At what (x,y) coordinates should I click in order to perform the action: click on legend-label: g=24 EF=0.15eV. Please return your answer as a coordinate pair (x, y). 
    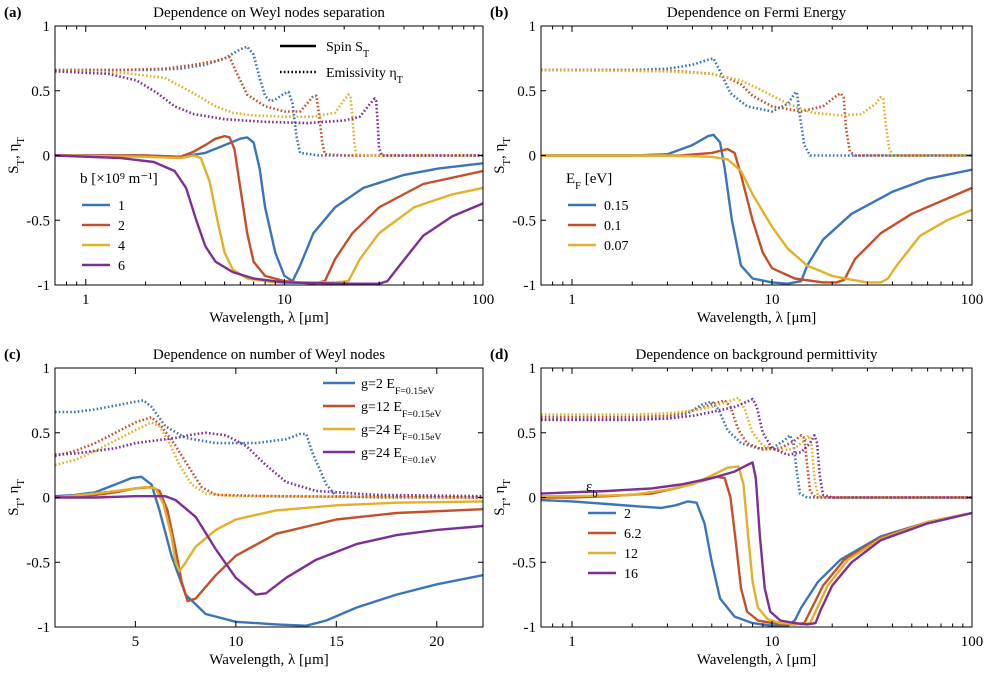
    Looking at the image, I should click on (401, 433).